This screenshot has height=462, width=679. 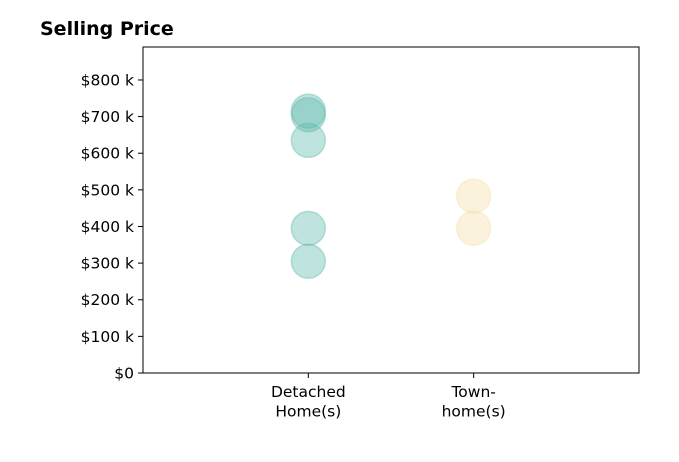 What do you see at coordinates (308, 402) in the screenshot?
I see `x-tick-label: Detached Home(s)` at bounding box center [308, 402].